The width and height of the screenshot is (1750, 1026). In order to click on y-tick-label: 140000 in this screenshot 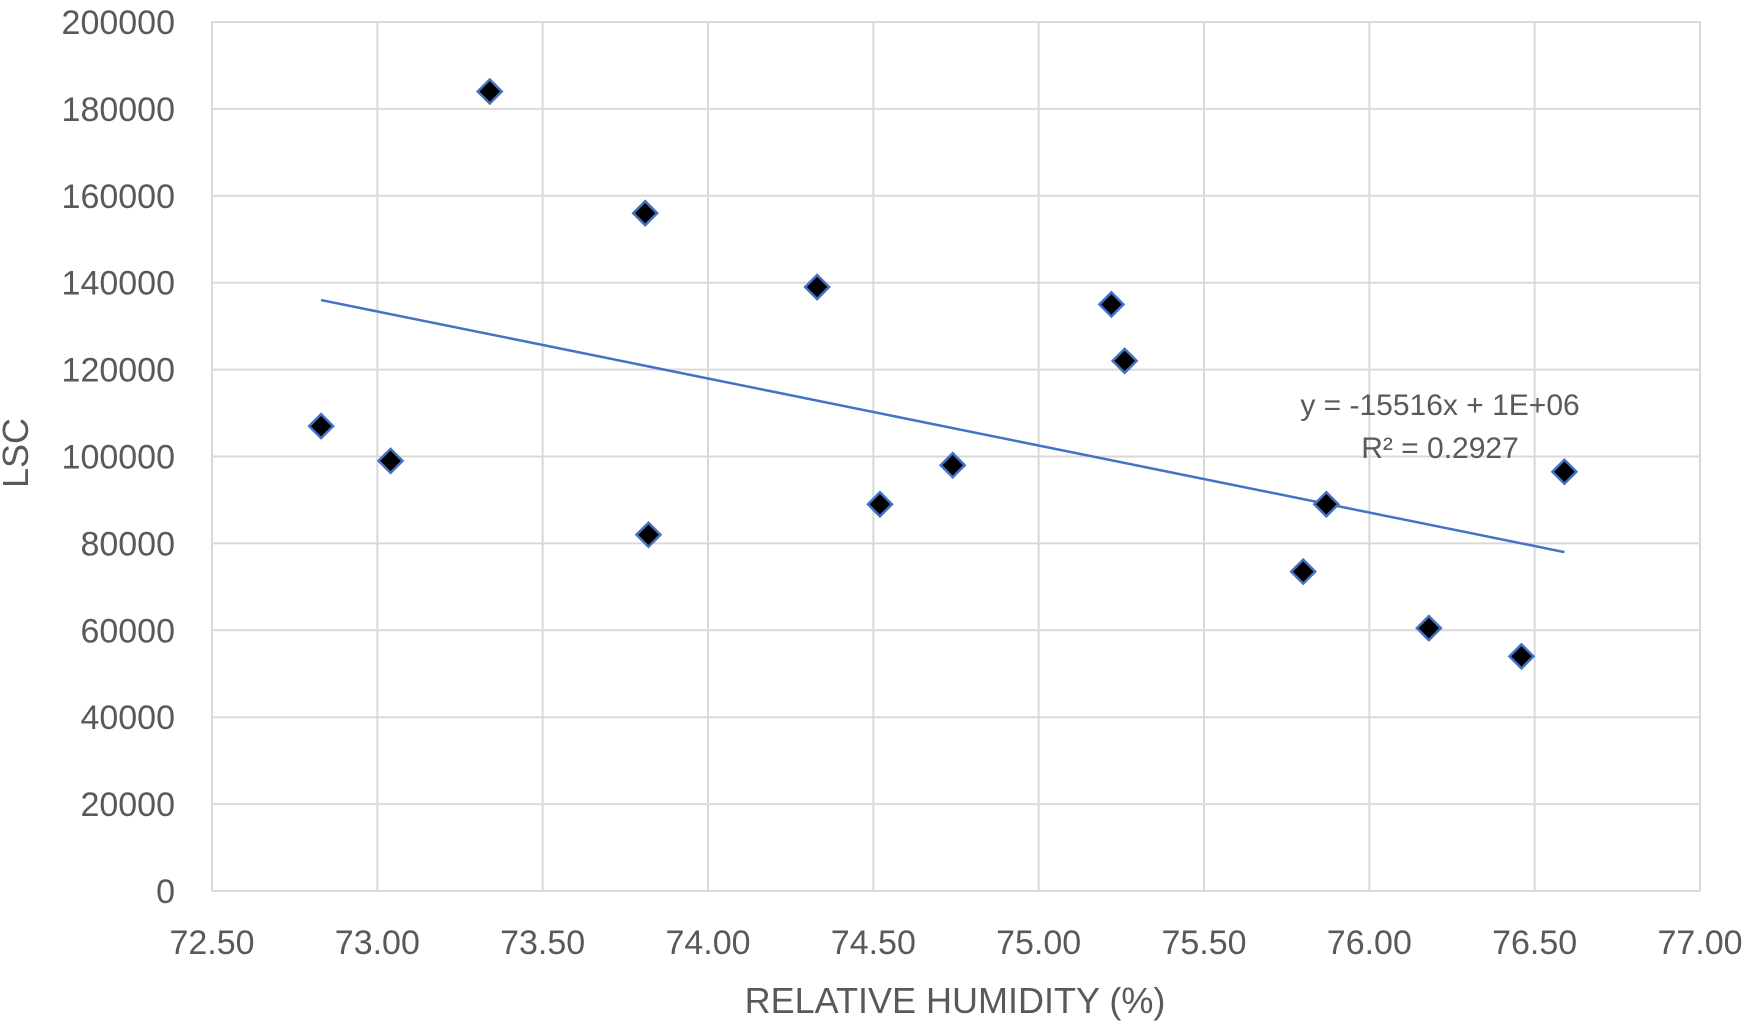, I will do `click(118, 284)`.